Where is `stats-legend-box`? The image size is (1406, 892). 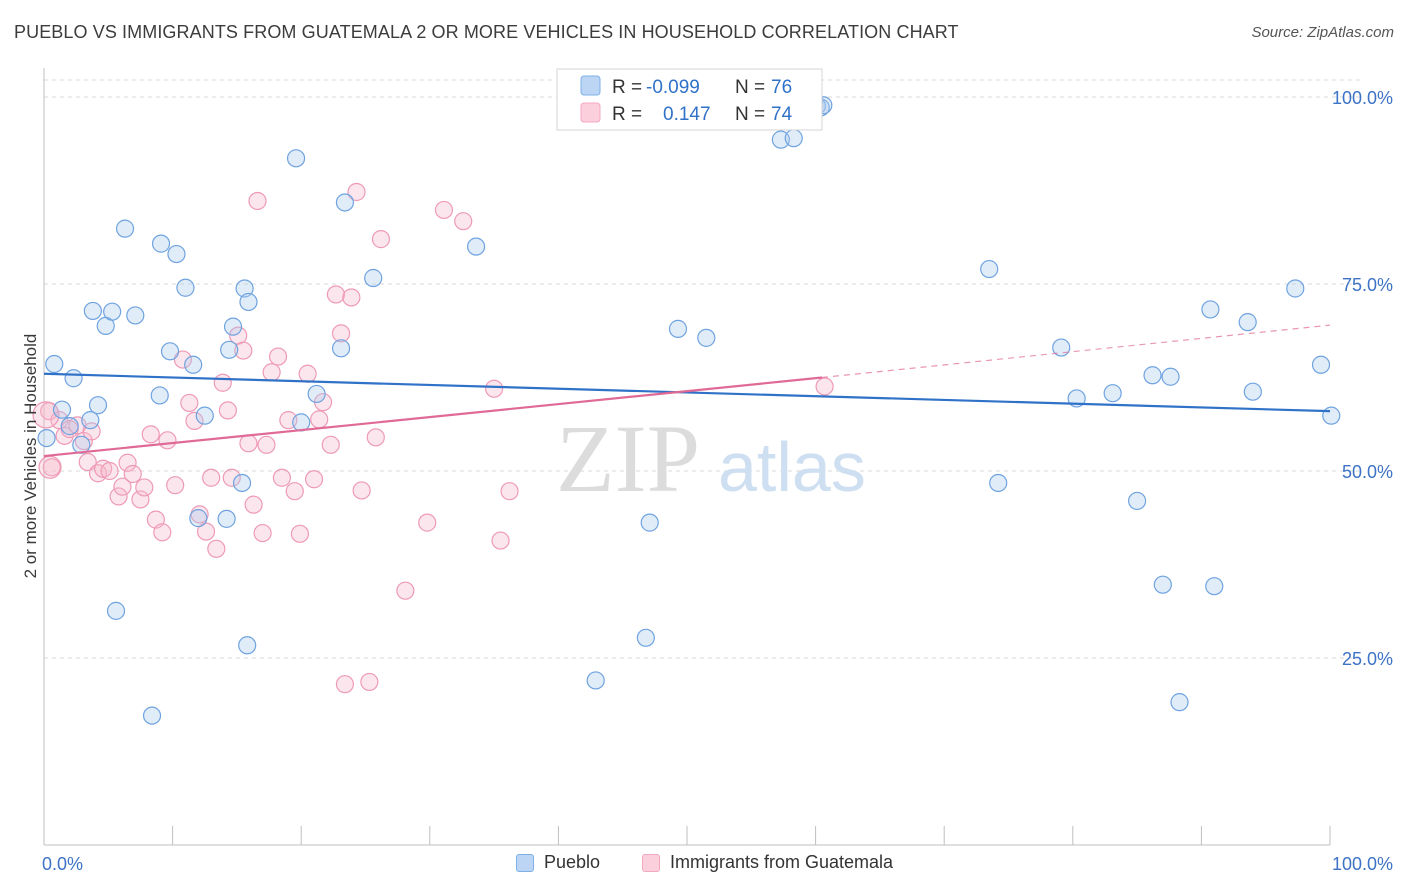
stats-legend-box is located at coordinates (689, 99).